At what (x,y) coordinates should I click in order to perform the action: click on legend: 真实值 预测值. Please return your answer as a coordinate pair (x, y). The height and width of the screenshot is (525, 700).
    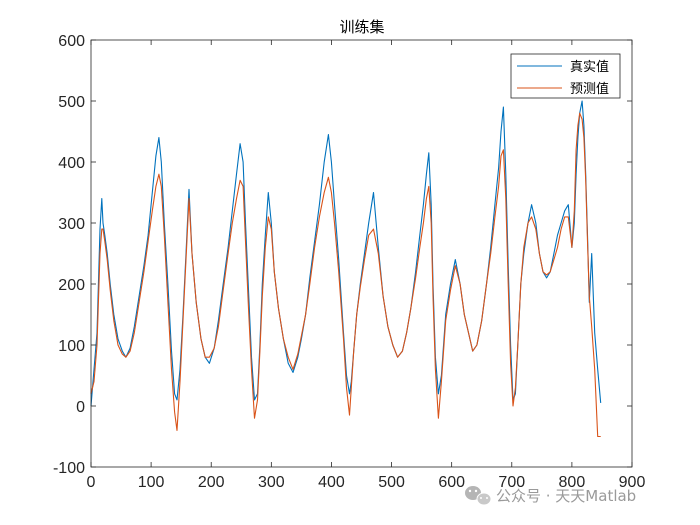
    Looking at the image, I should click on (565, 76).